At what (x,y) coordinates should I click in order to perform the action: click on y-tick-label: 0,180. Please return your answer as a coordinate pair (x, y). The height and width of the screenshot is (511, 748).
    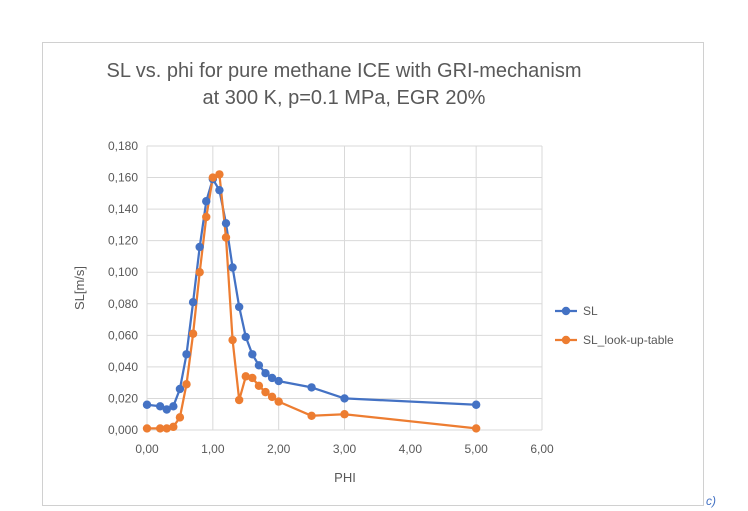
    Looking at the image, I should click on (123, 146).